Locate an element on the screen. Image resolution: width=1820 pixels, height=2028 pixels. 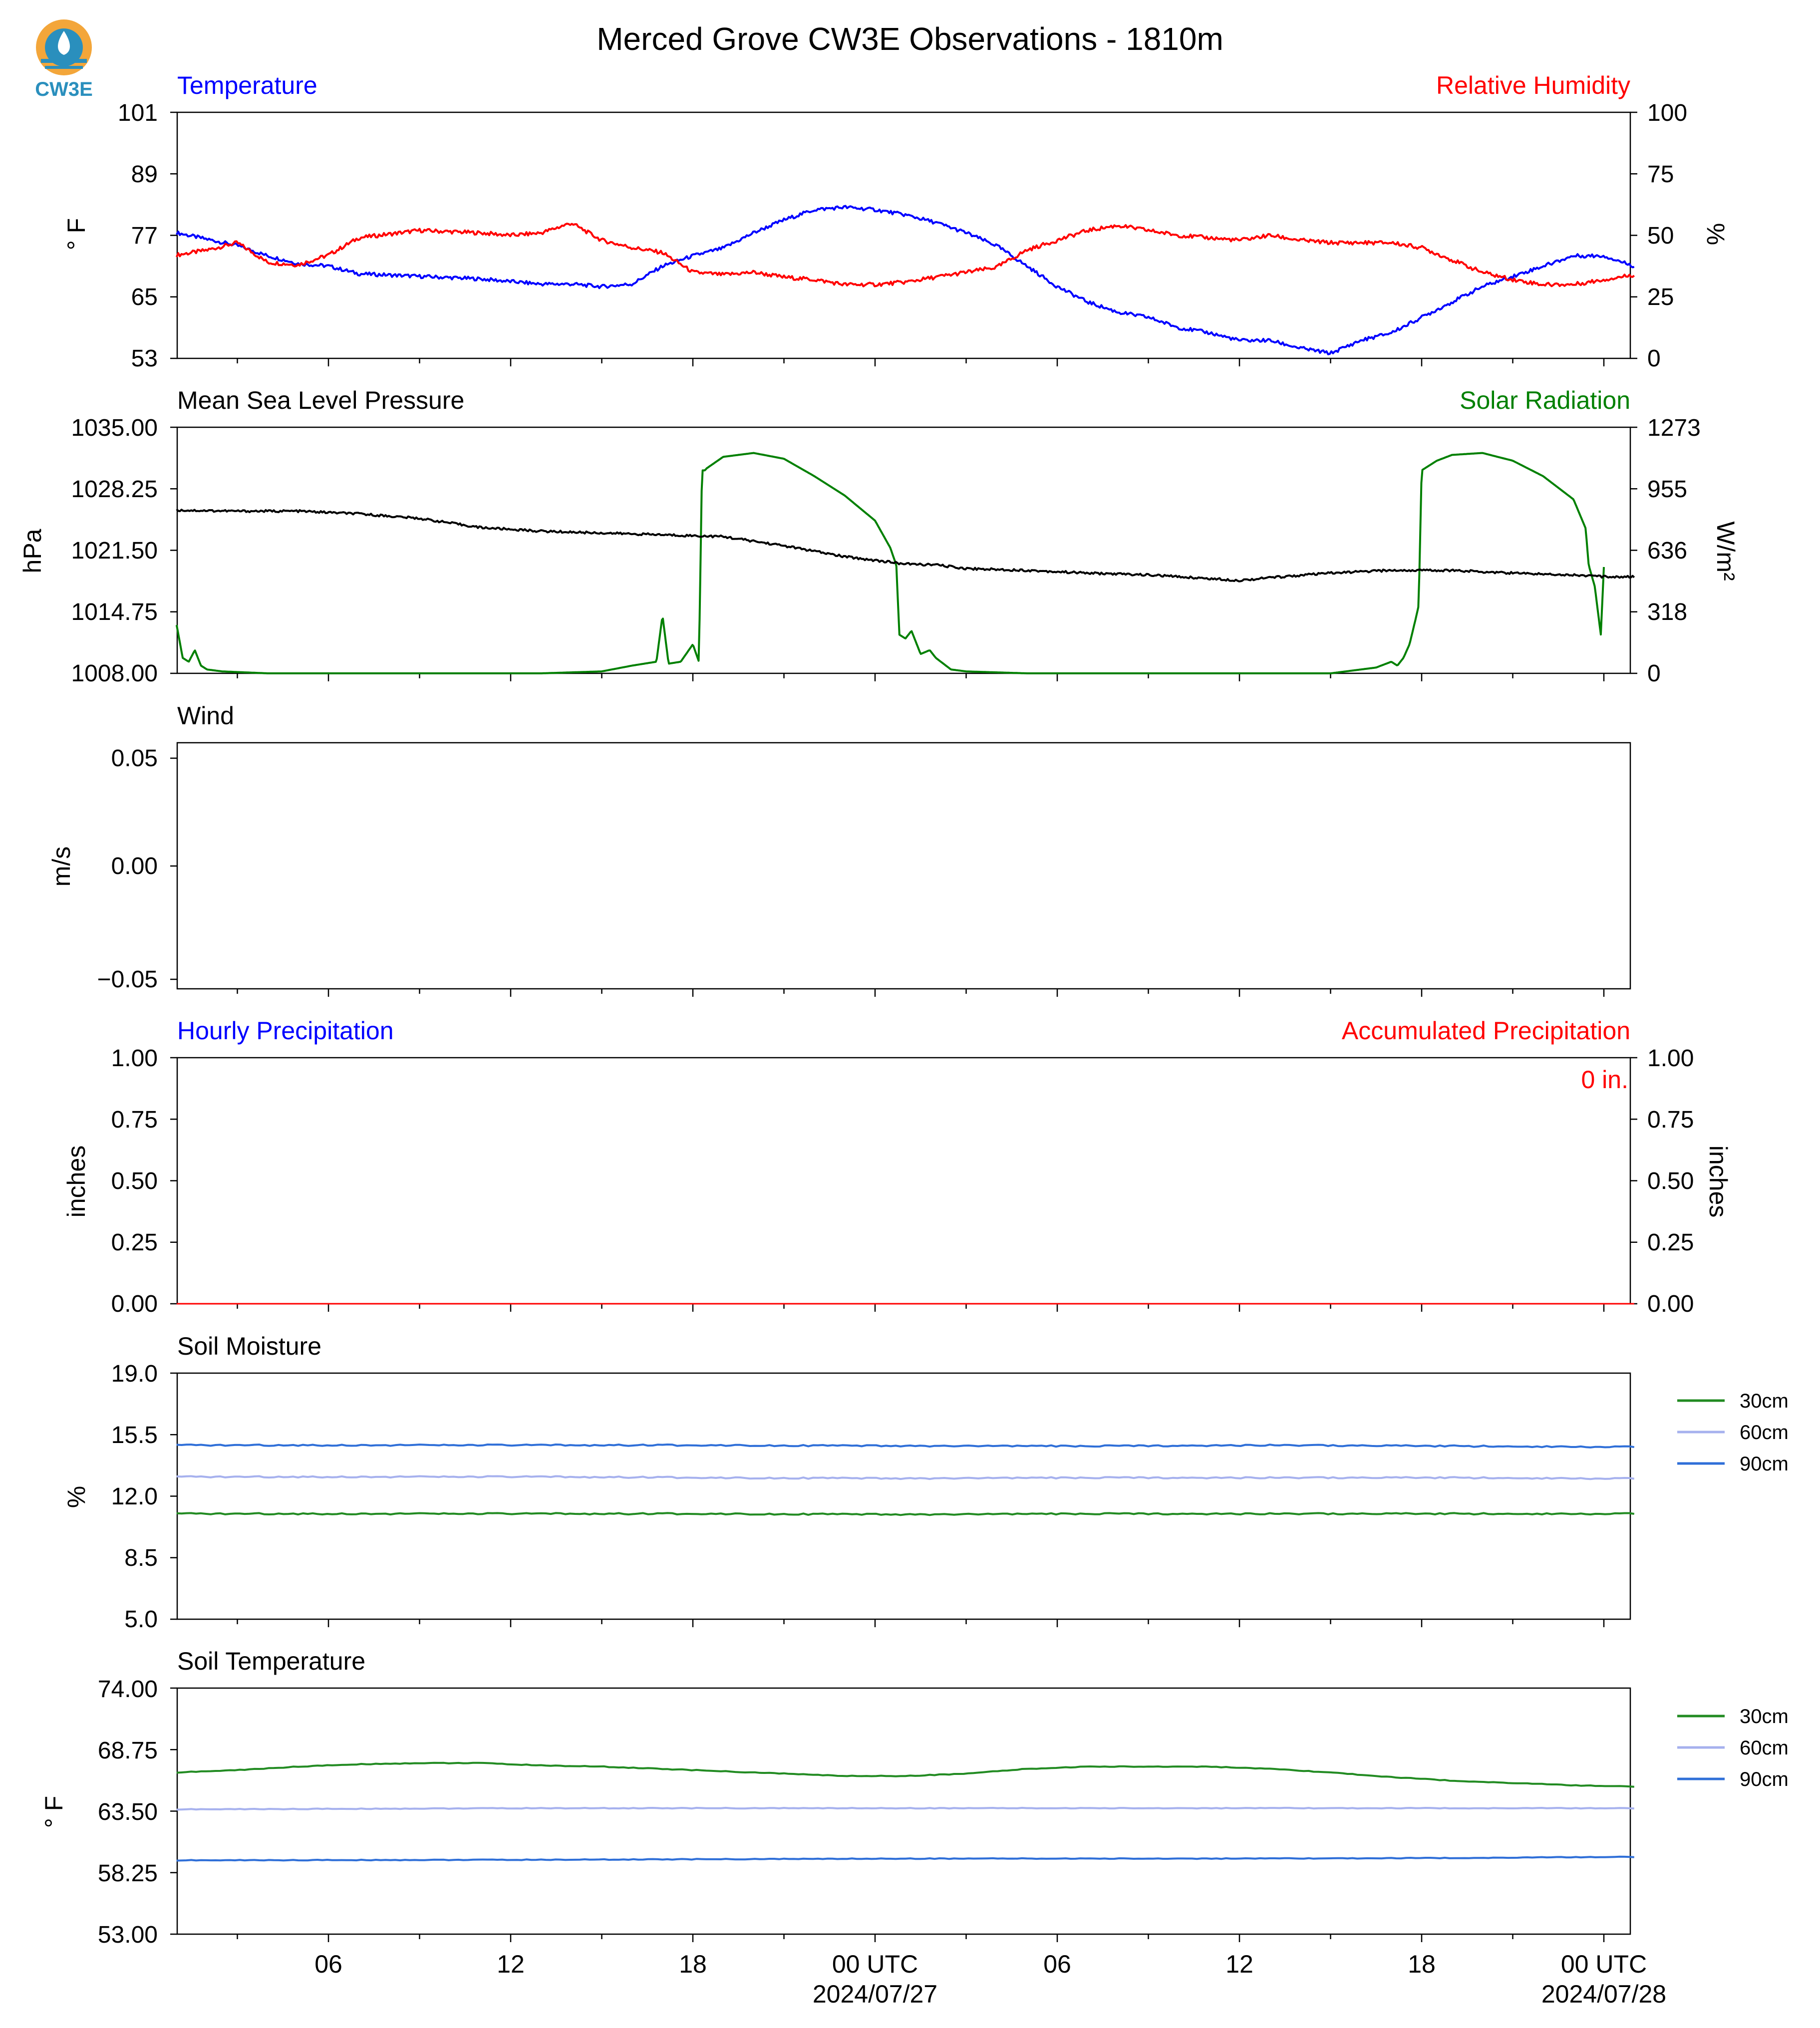
ytick-label: 89 is located at coordinates (144, 174).